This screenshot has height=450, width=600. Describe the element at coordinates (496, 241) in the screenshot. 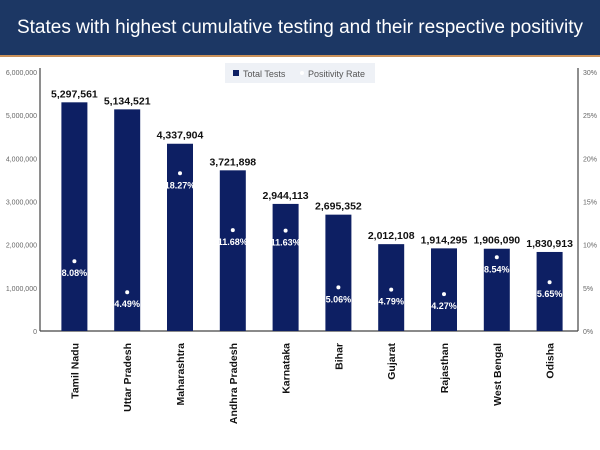

I see `bar-data-label: 1,906,090` at that location.